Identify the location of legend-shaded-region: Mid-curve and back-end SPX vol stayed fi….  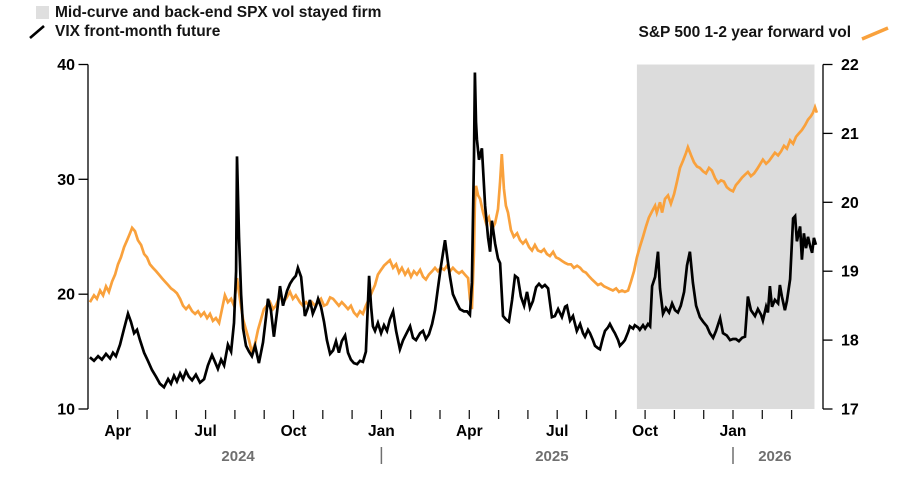
(204, 12).